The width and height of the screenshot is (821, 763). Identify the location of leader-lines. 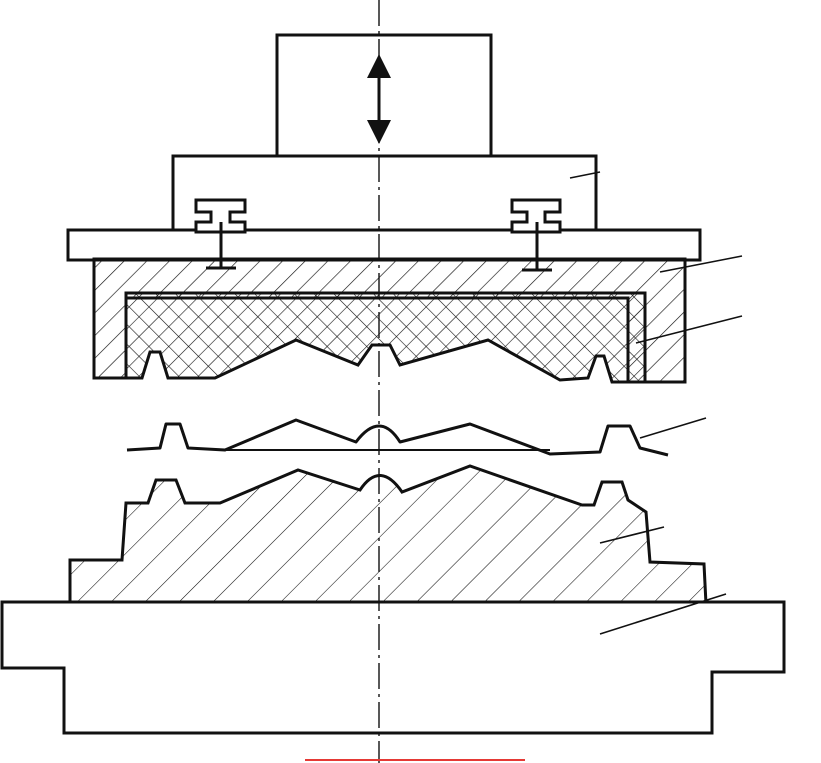
(656, 403).